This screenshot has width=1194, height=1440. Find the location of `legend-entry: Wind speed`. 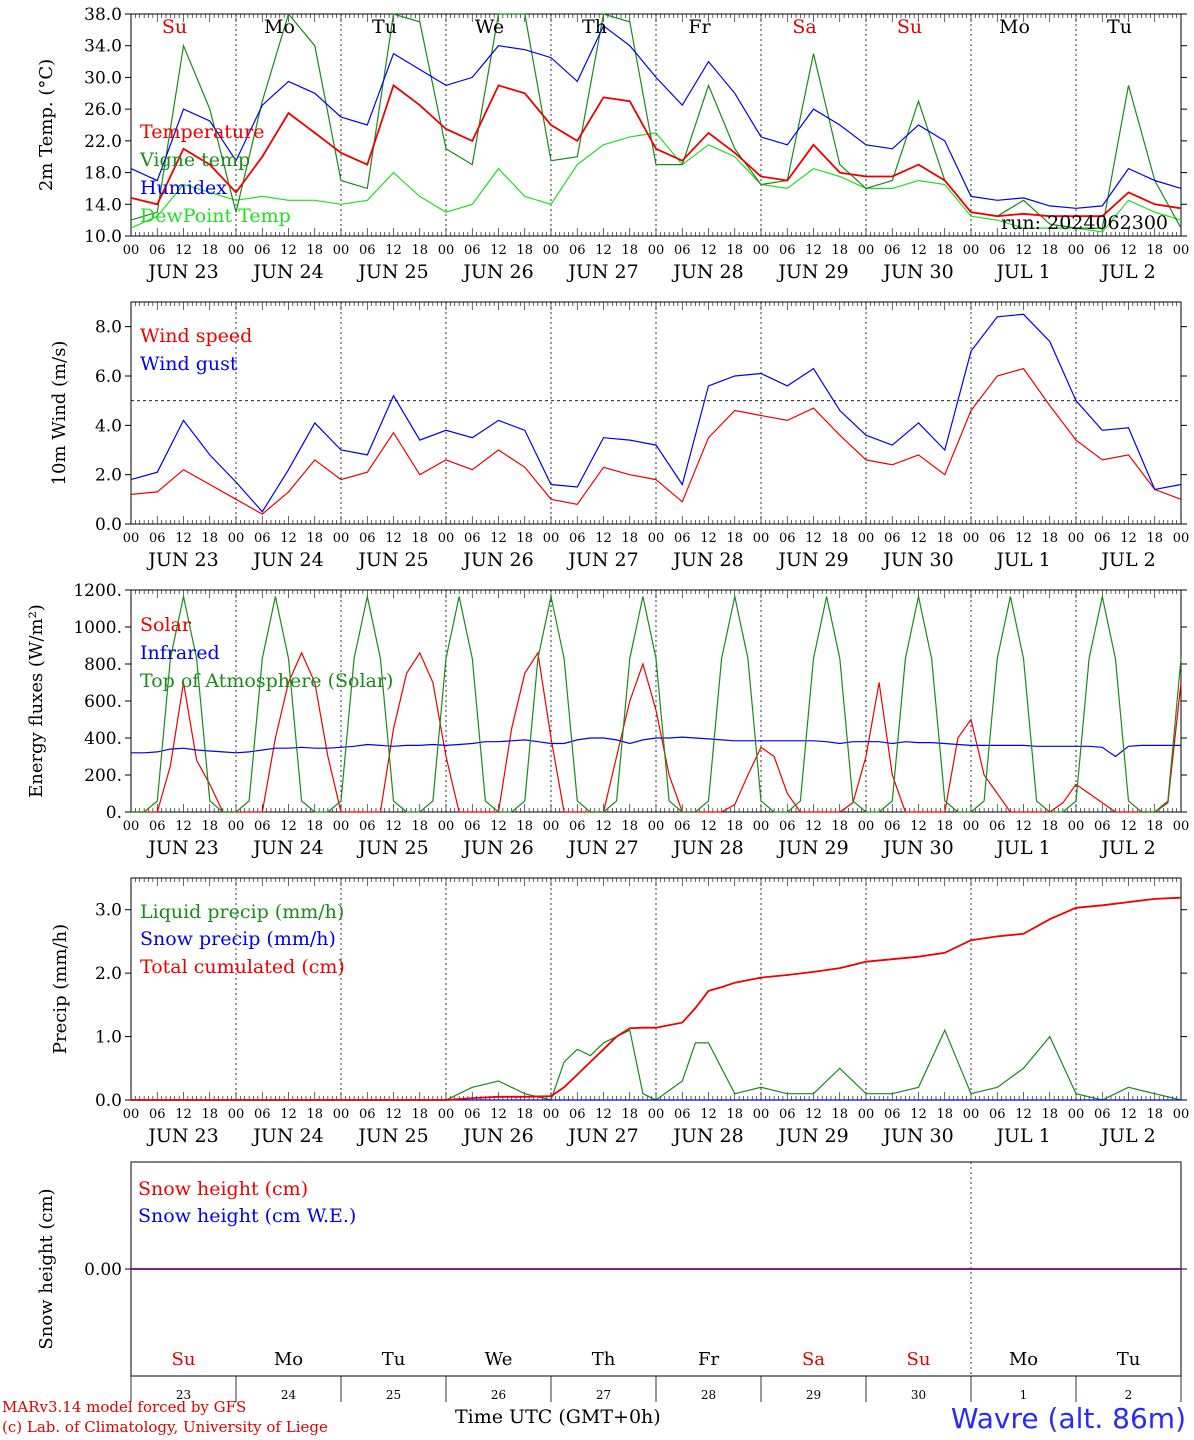

legend-entry: Wind speed is located at coordinates (196, 336).